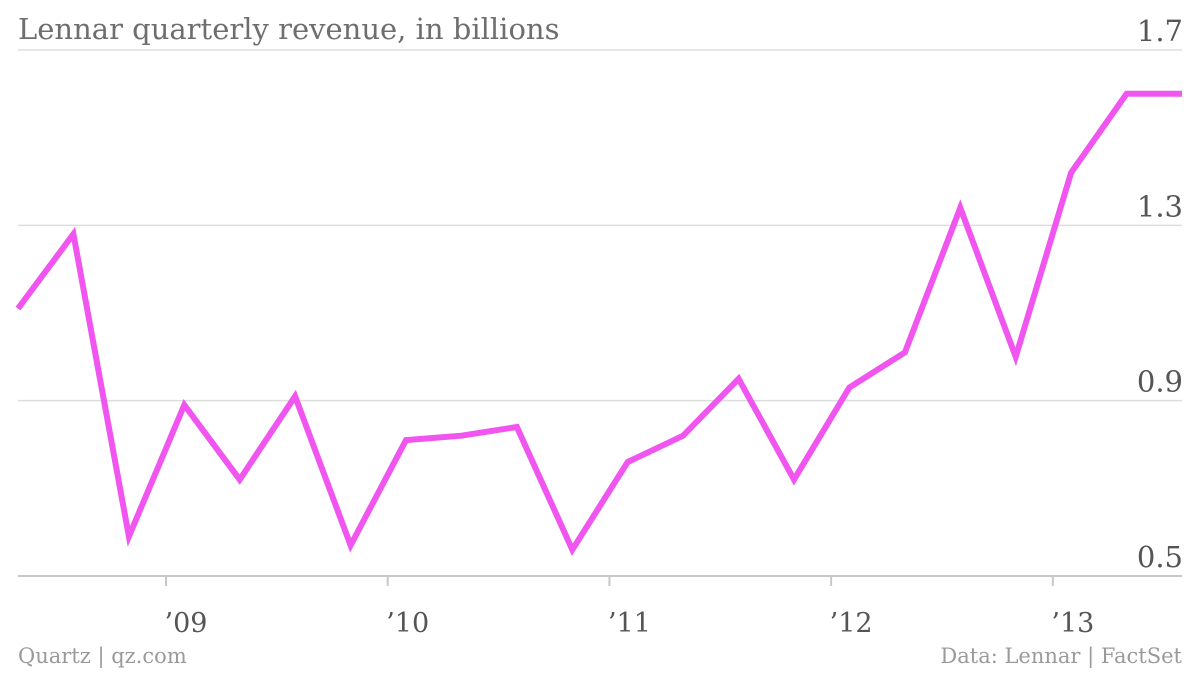  I want to click on y-axis-labels: 0.5 0.9 1.3 1.7, so click(1160, 294).